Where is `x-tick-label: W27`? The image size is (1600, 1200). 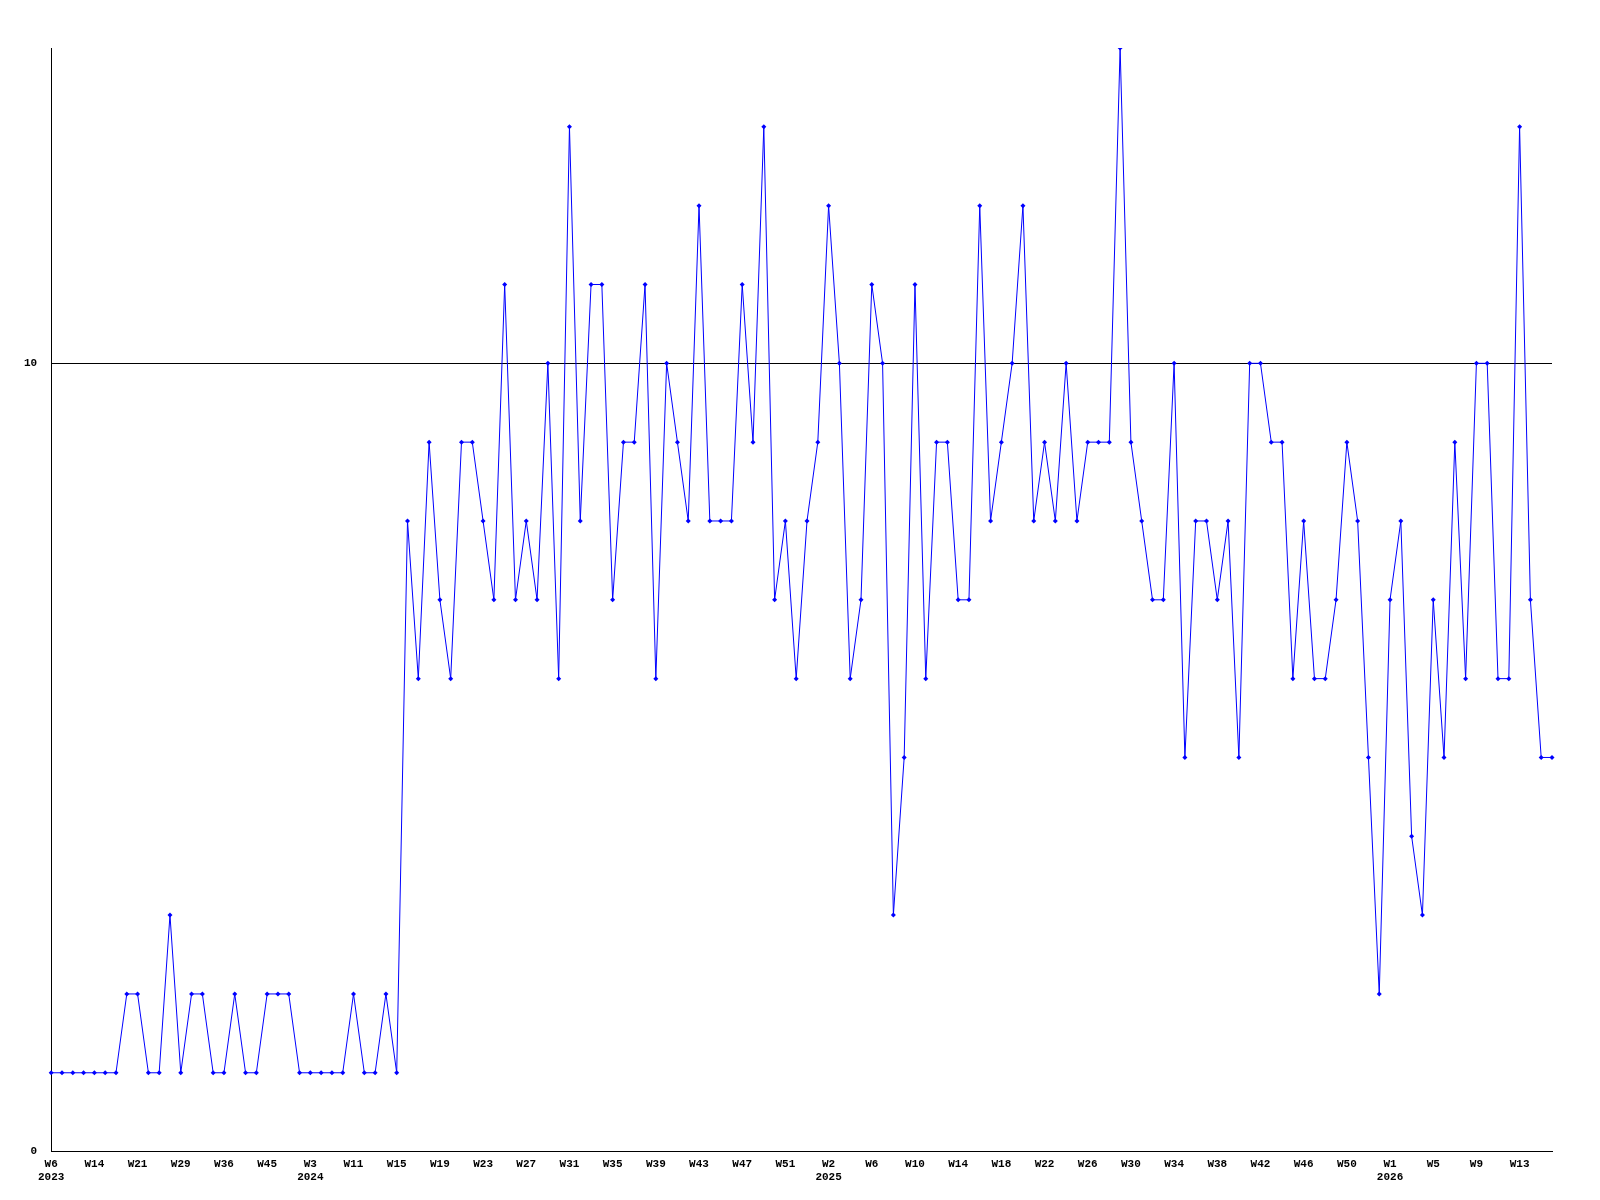
x-tick-label: W27 is located at coordinates (526, 1163).